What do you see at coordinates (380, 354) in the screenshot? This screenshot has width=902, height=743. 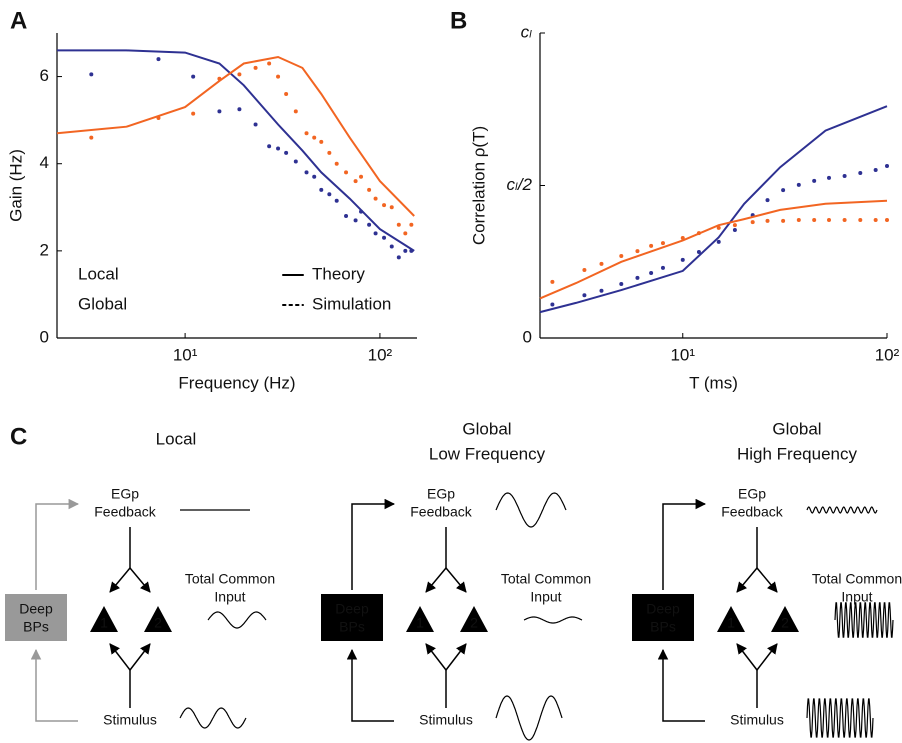 I see `x-tick-label: 10²` at bounding box center [380, 354].